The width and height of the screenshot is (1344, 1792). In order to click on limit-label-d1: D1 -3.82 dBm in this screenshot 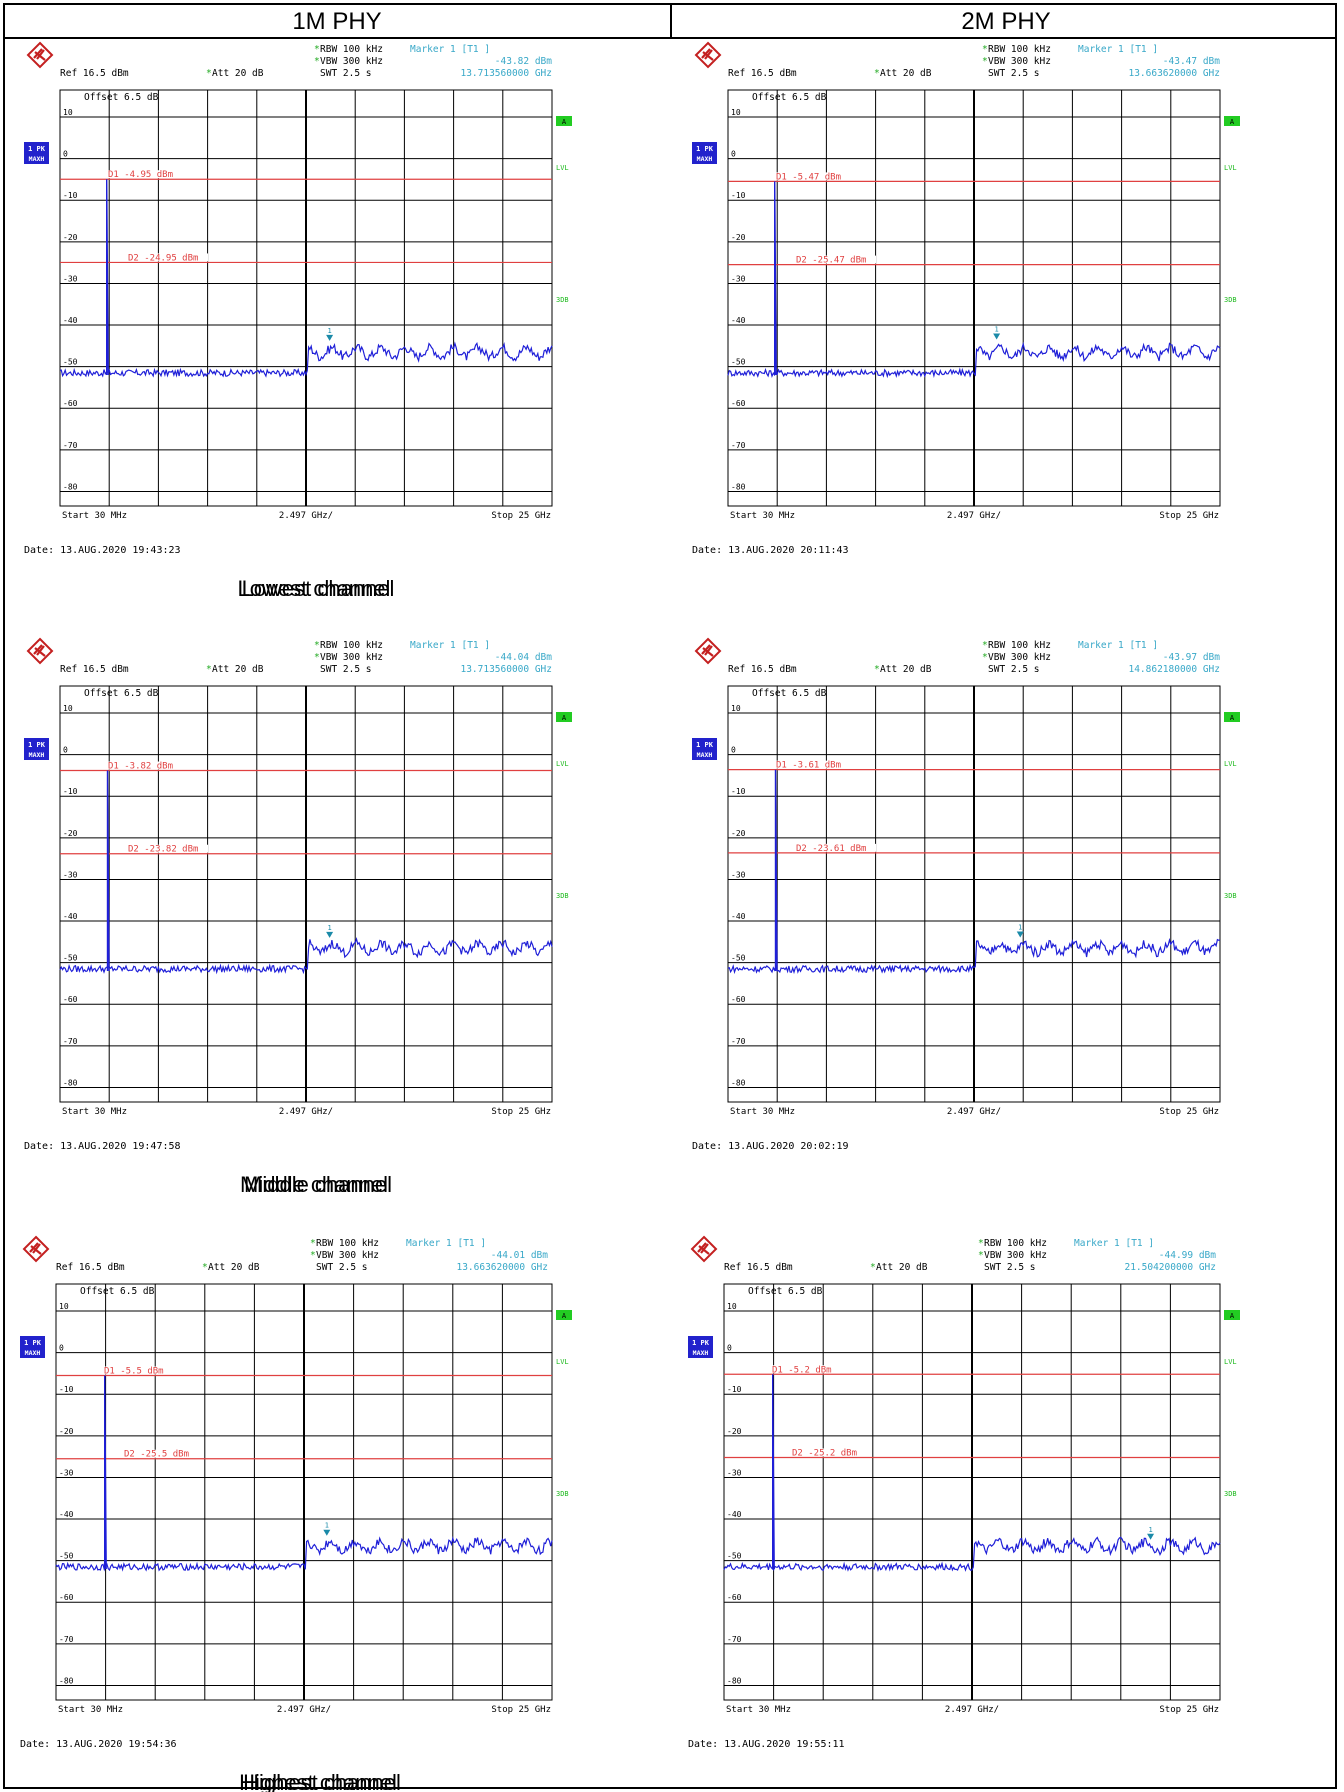, I will do `click(140, 767)`.